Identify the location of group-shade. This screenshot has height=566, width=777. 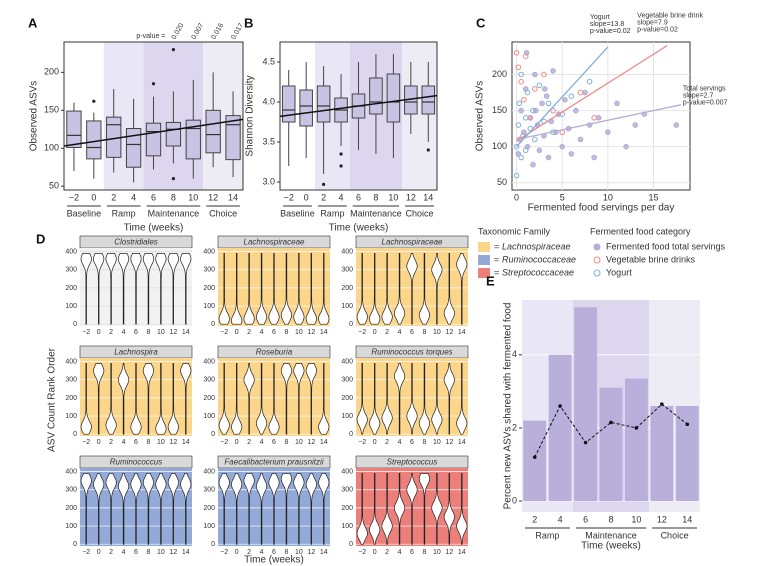
(419, 116).